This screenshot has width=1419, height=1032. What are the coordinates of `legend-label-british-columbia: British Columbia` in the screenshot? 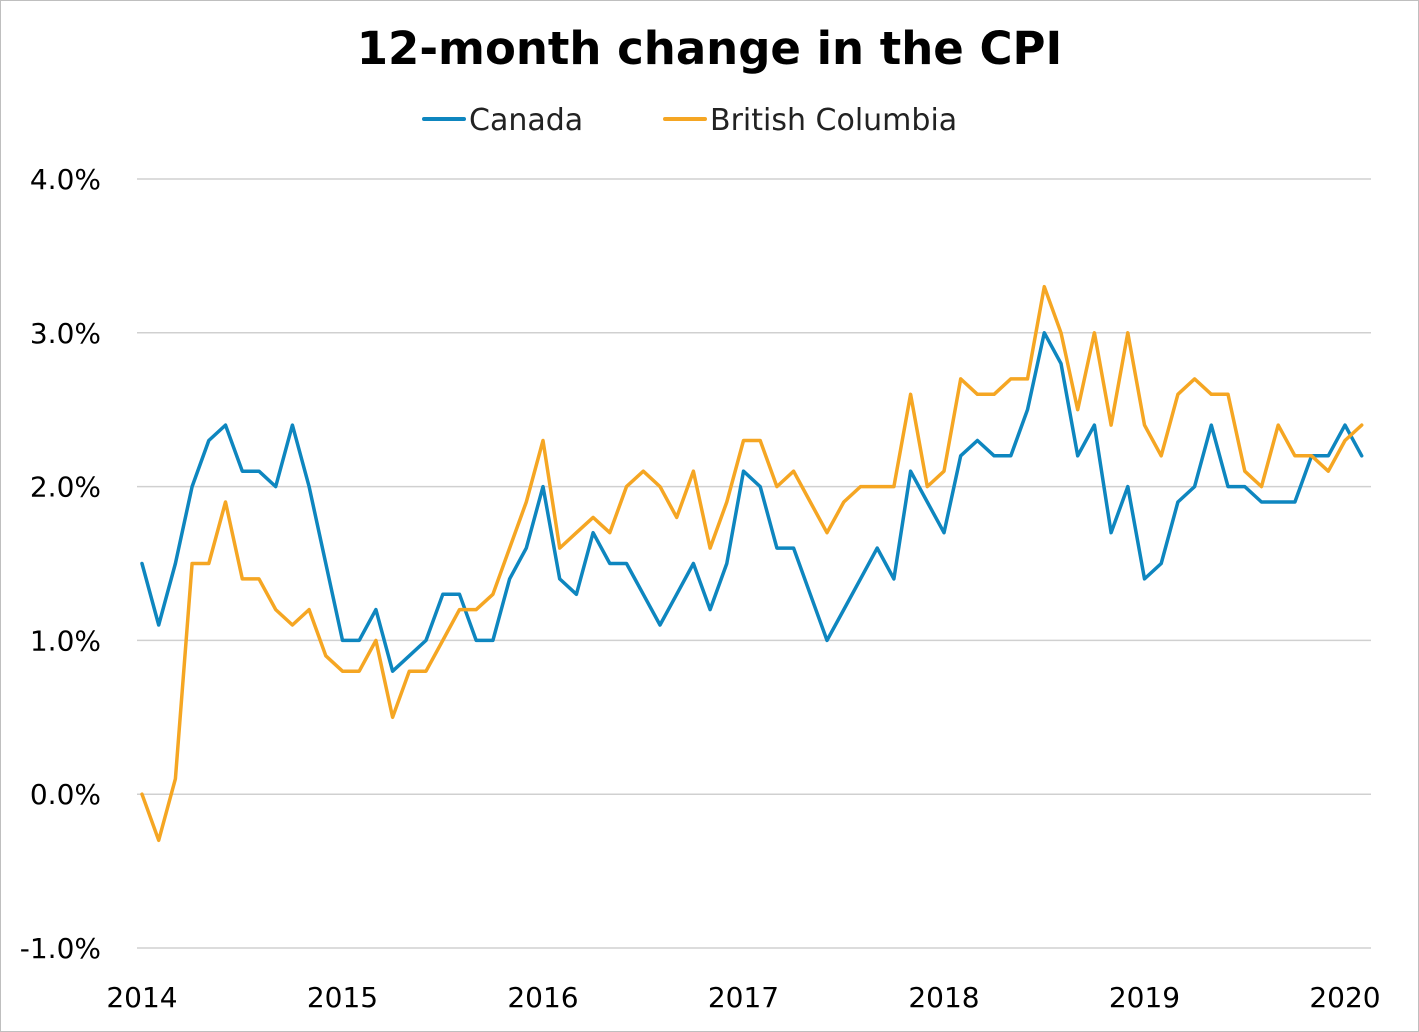 It's located at (833, 120).